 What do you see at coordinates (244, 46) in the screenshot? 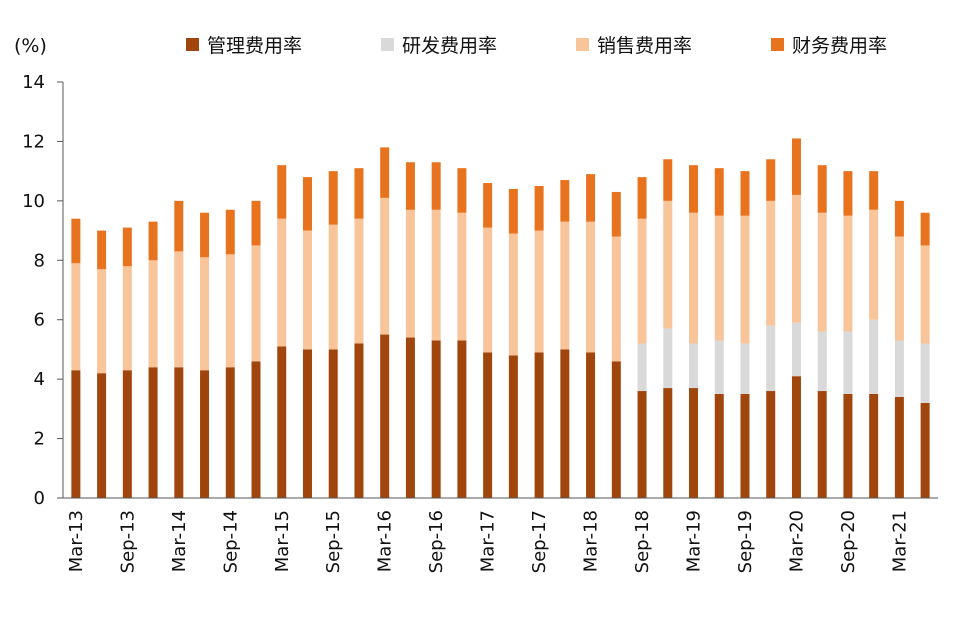
I see `legend-item: 管理费用率` at bounding box center [244, 46].